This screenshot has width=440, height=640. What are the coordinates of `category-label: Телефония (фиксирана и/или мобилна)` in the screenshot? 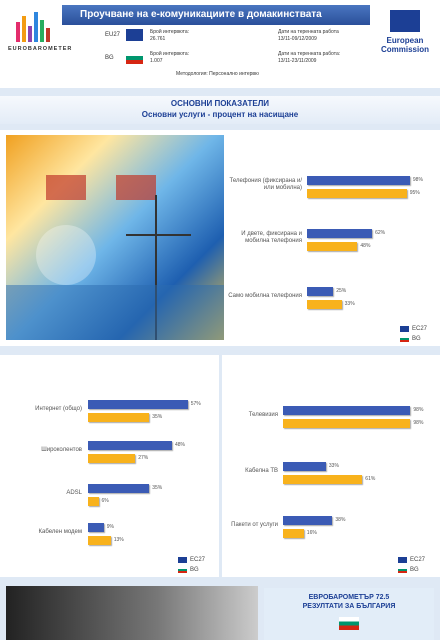 It's located at (266, 184).